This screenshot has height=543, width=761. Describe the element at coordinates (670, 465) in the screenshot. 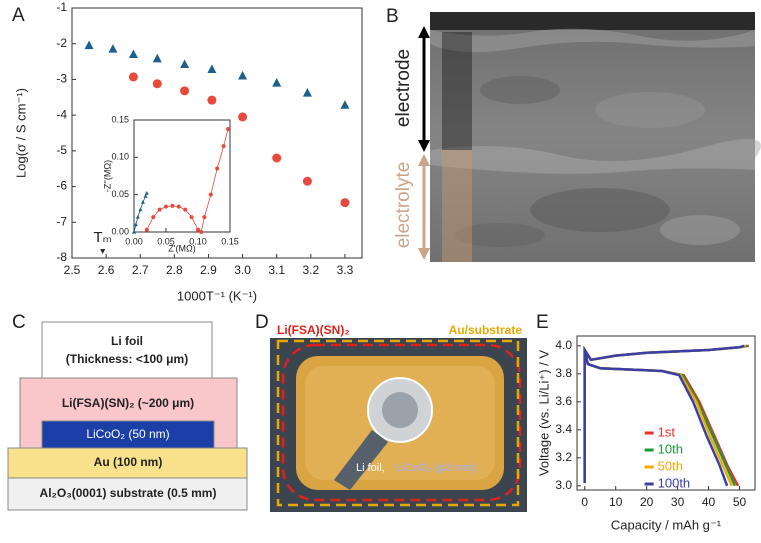

I see `legend-label: 50th` at that location.